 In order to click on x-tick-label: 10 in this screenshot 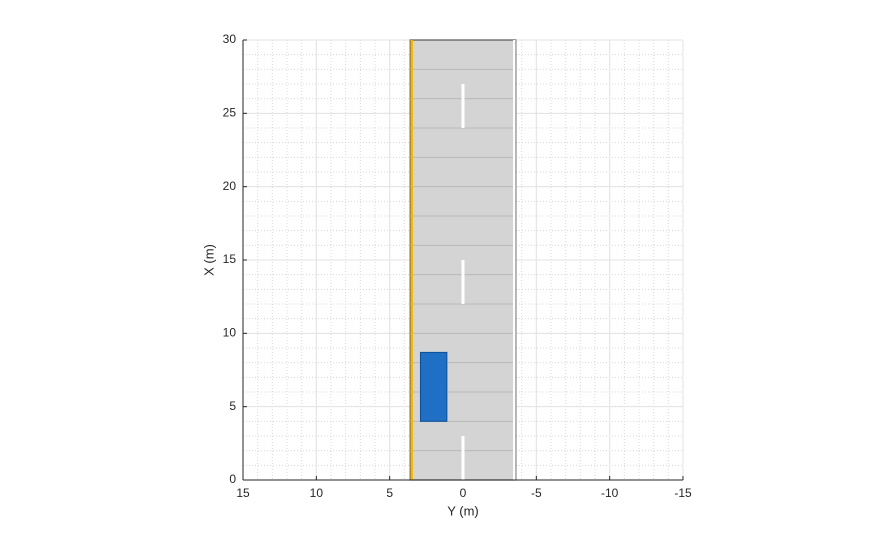, I will do `click(317, 493)`.